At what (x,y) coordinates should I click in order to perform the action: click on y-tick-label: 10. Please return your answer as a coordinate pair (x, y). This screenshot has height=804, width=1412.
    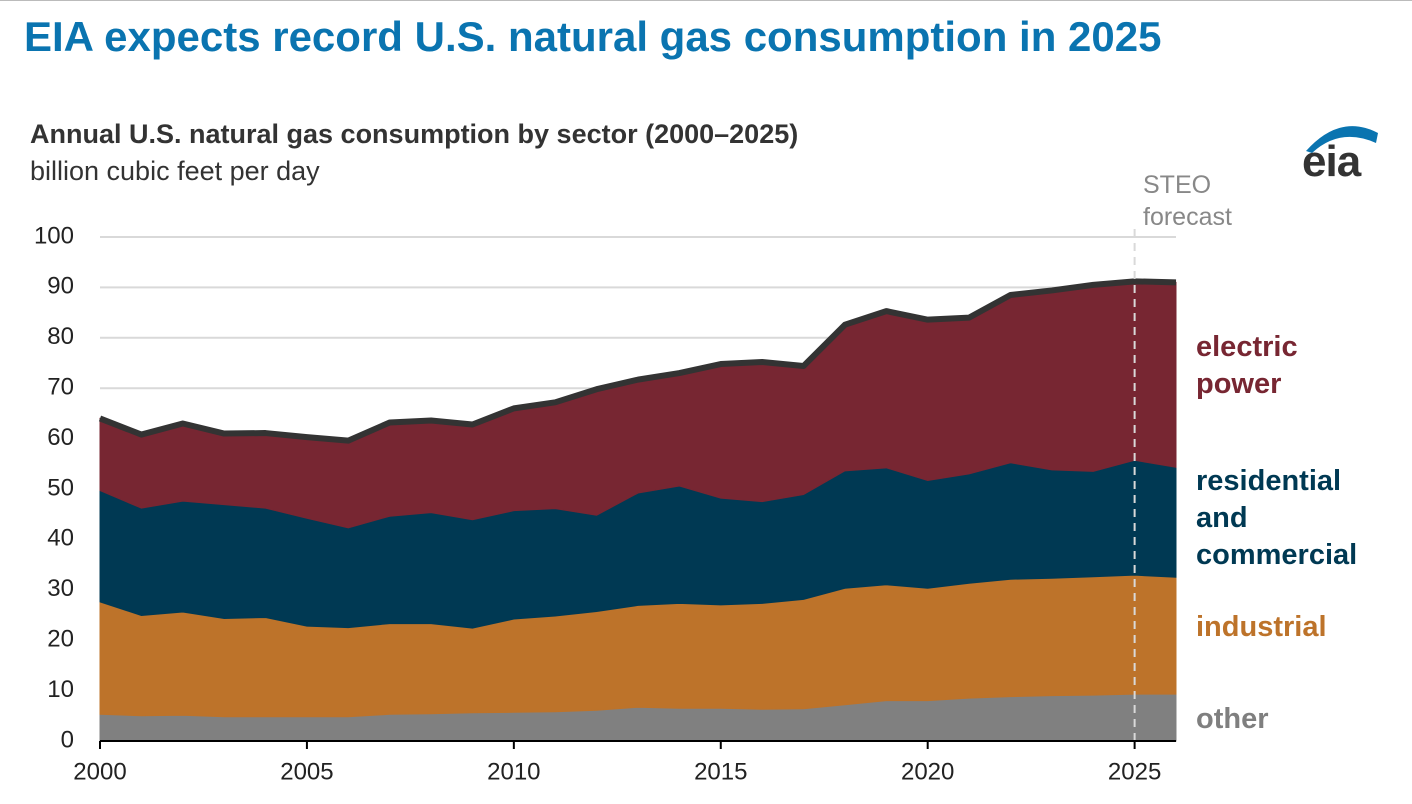
    Looking at the image, I should click on (60, 689).